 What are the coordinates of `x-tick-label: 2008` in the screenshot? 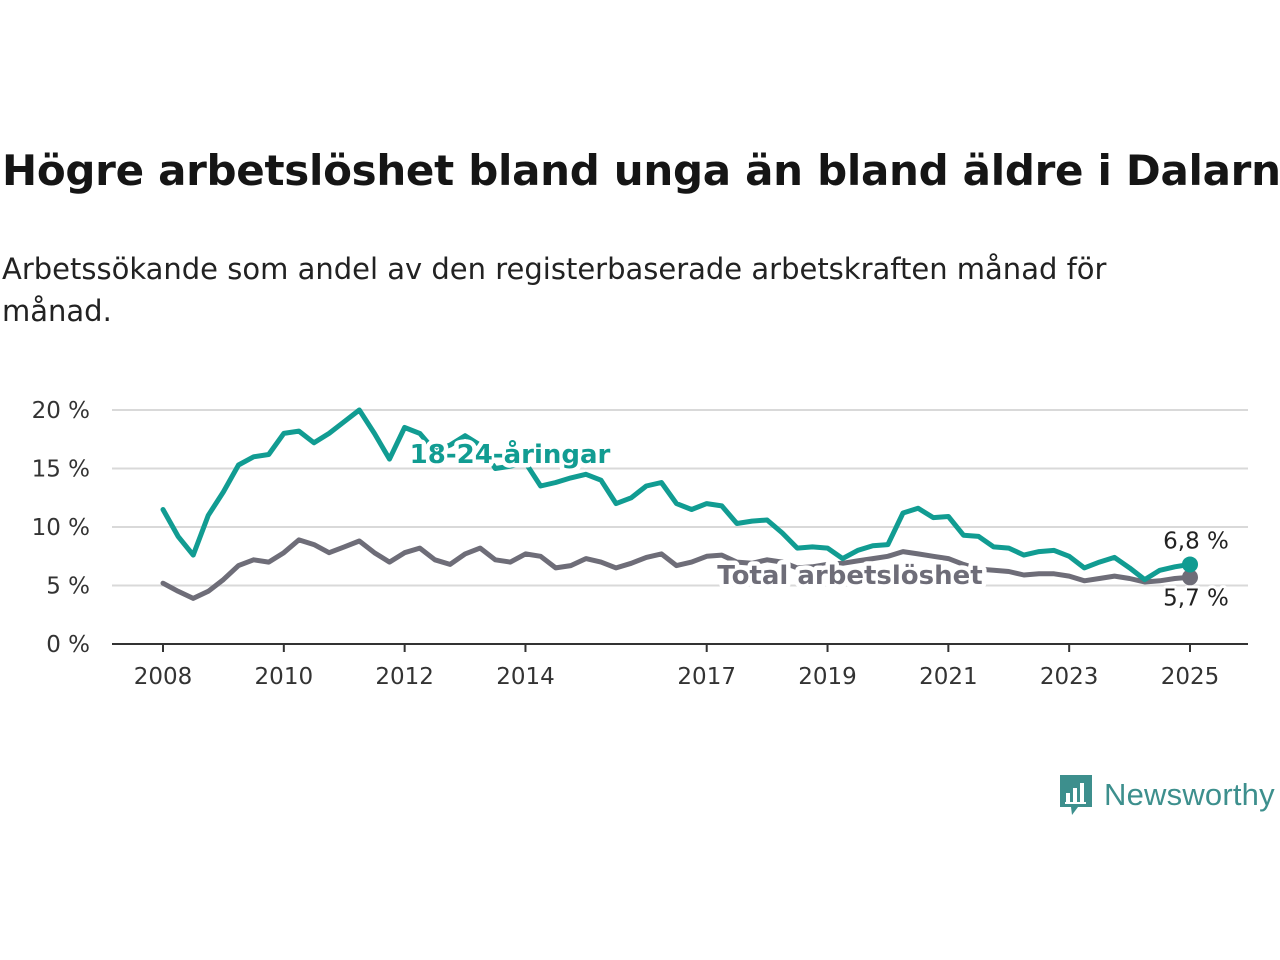 It's located at (163, 677).